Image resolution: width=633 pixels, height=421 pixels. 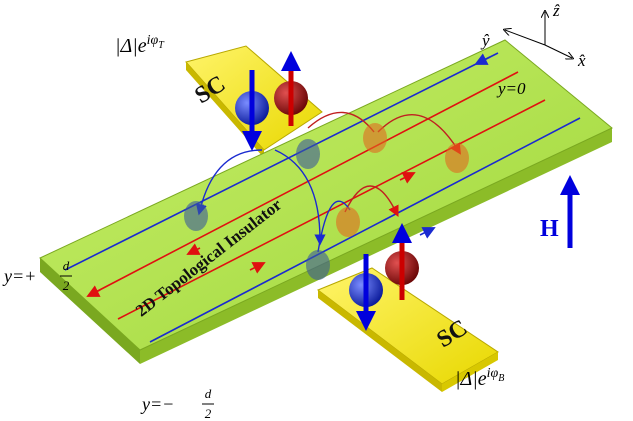 I want to click on axis-y: ŷ, so click(x=485, y=40).